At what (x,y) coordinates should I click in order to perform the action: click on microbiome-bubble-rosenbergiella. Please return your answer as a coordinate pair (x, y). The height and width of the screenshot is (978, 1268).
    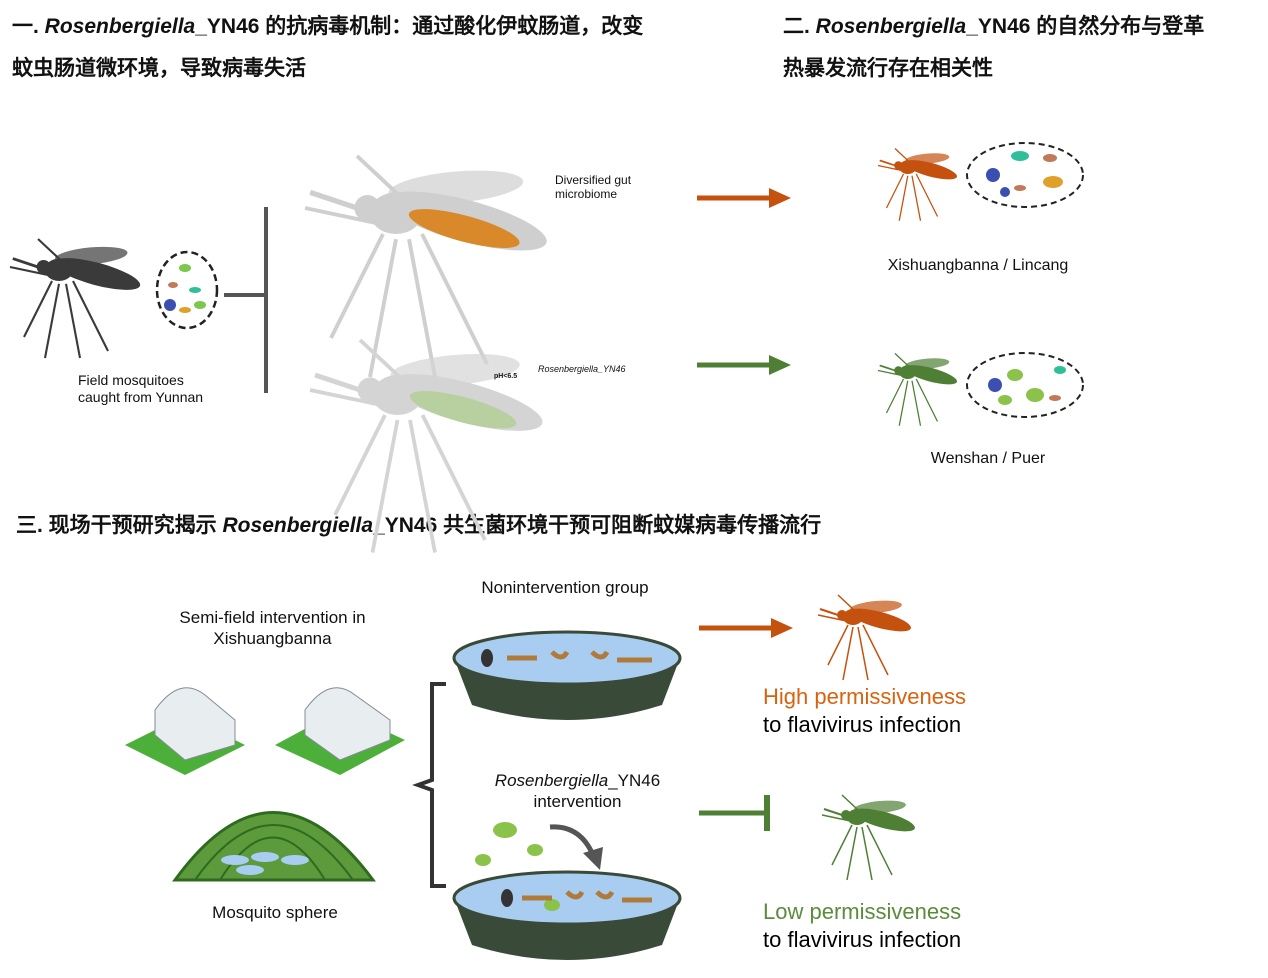
    Looking at the image, I should click on (1025, 385).